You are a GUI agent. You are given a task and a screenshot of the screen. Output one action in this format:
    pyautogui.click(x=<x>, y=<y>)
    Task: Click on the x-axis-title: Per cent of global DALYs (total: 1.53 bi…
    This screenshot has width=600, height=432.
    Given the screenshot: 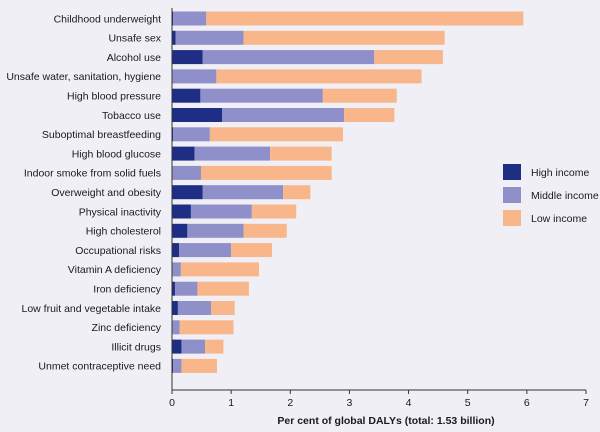 What is the action you would take?
    pyautogui.click(x=385, y=421)
    